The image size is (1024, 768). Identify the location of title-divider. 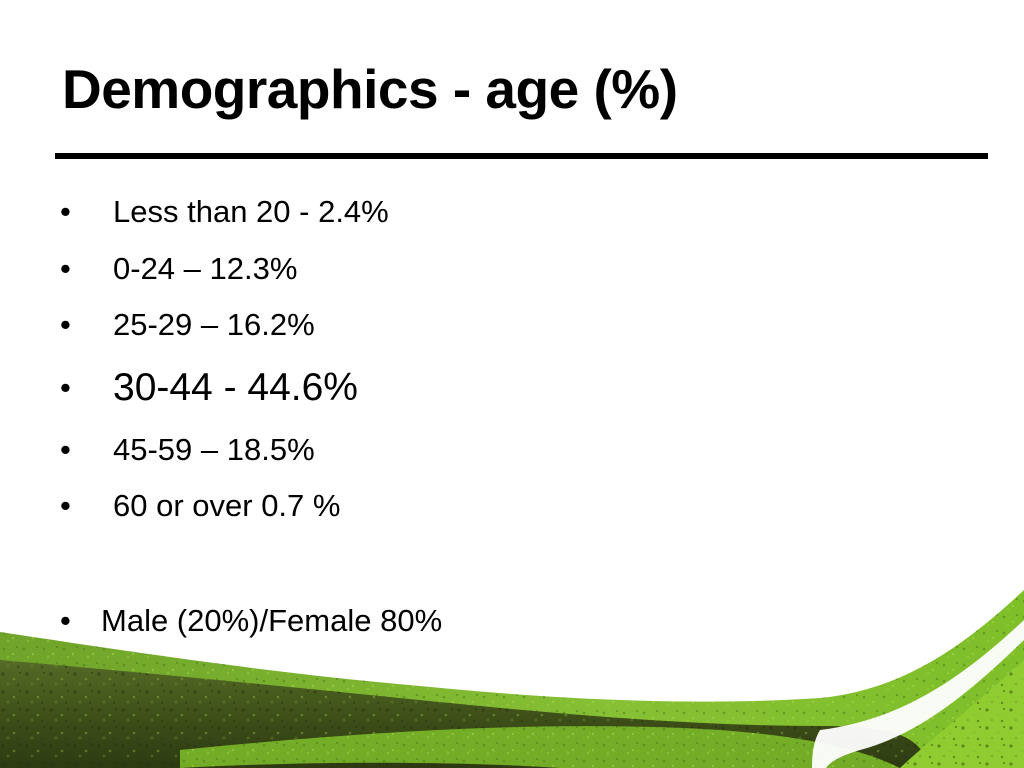
(521, 156).